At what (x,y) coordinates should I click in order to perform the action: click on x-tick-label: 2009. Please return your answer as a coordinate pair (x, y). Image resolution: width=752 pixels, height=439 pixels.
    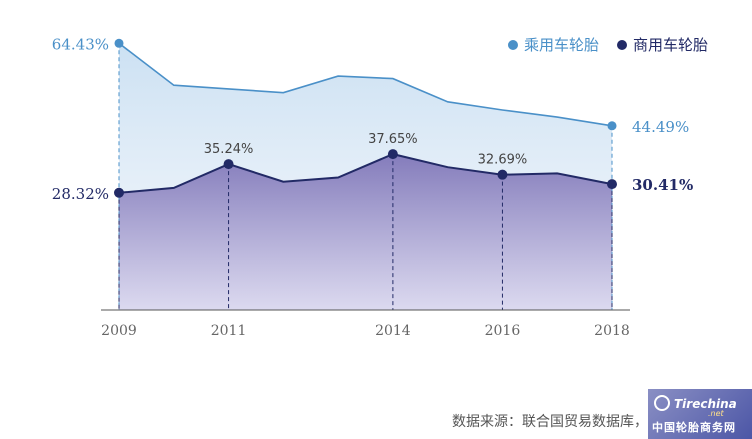
    Looking at the image, I should click on (119, 331).